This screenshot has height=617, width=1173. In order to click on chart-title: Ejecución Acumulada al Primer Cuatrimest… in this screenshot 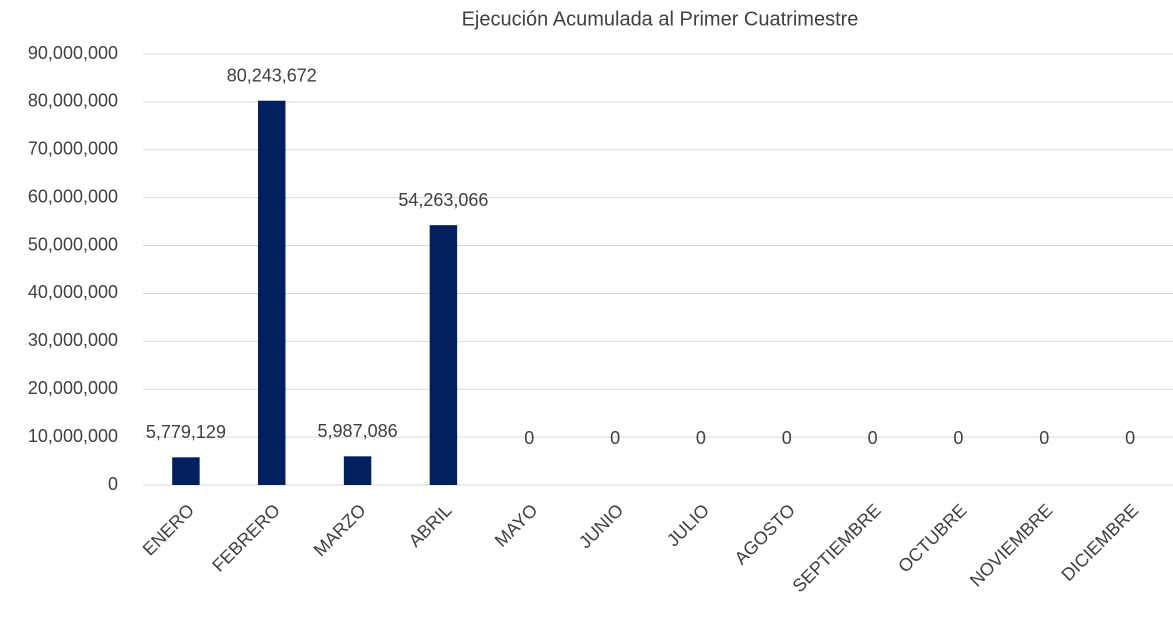, I will do `click(660, 19)`.